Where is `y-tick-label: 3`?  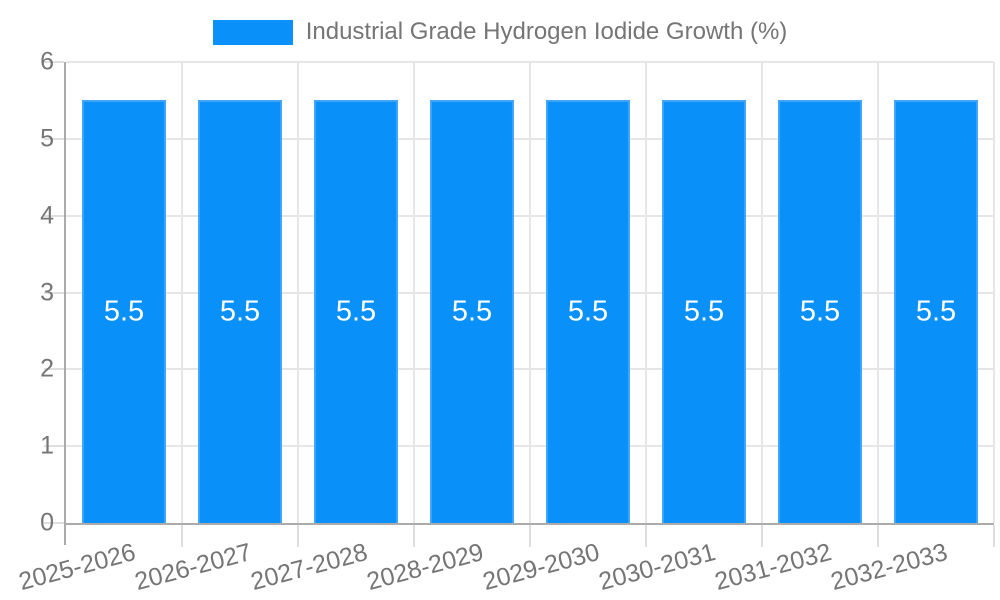
y-tick-label: 3 is located at coordinates (47, 292).